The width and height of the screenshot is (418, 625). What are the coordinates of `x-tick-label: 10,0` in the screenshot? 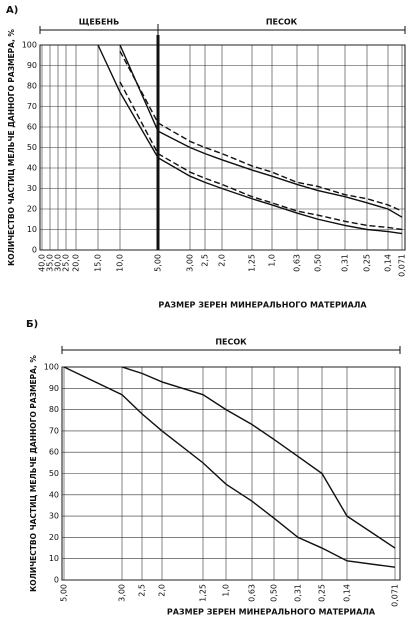 It's located at (120, 263).